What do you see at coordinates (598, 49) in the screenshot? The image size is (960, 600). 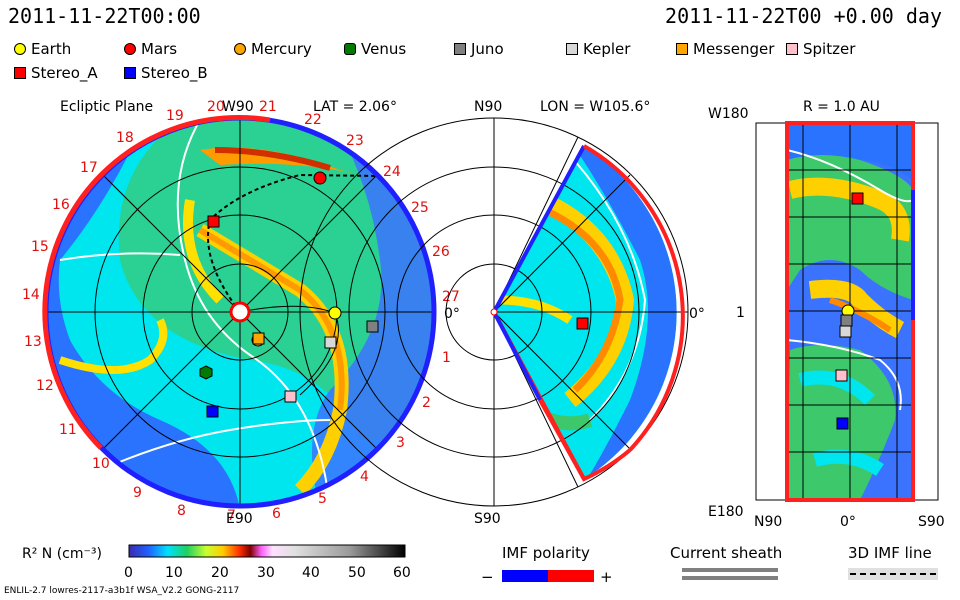 I see `legend-item-kepler: Kepler` at bounding box center [598, 49].